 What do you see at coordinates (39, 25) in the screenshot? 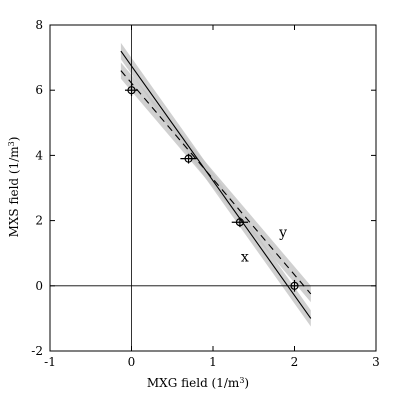
I see `y-tick-label: 8` at bounding box center [39, 25].